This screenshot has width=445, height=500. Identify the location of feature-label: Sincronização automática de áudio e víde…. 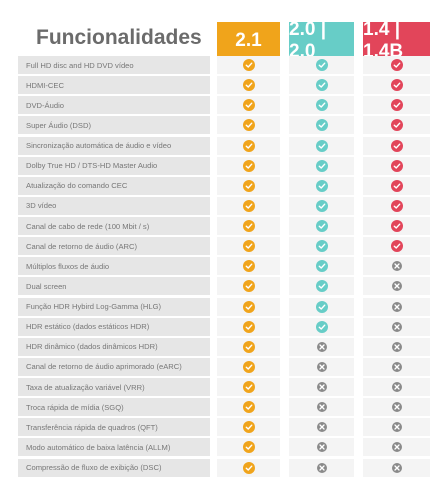
(114, 145).